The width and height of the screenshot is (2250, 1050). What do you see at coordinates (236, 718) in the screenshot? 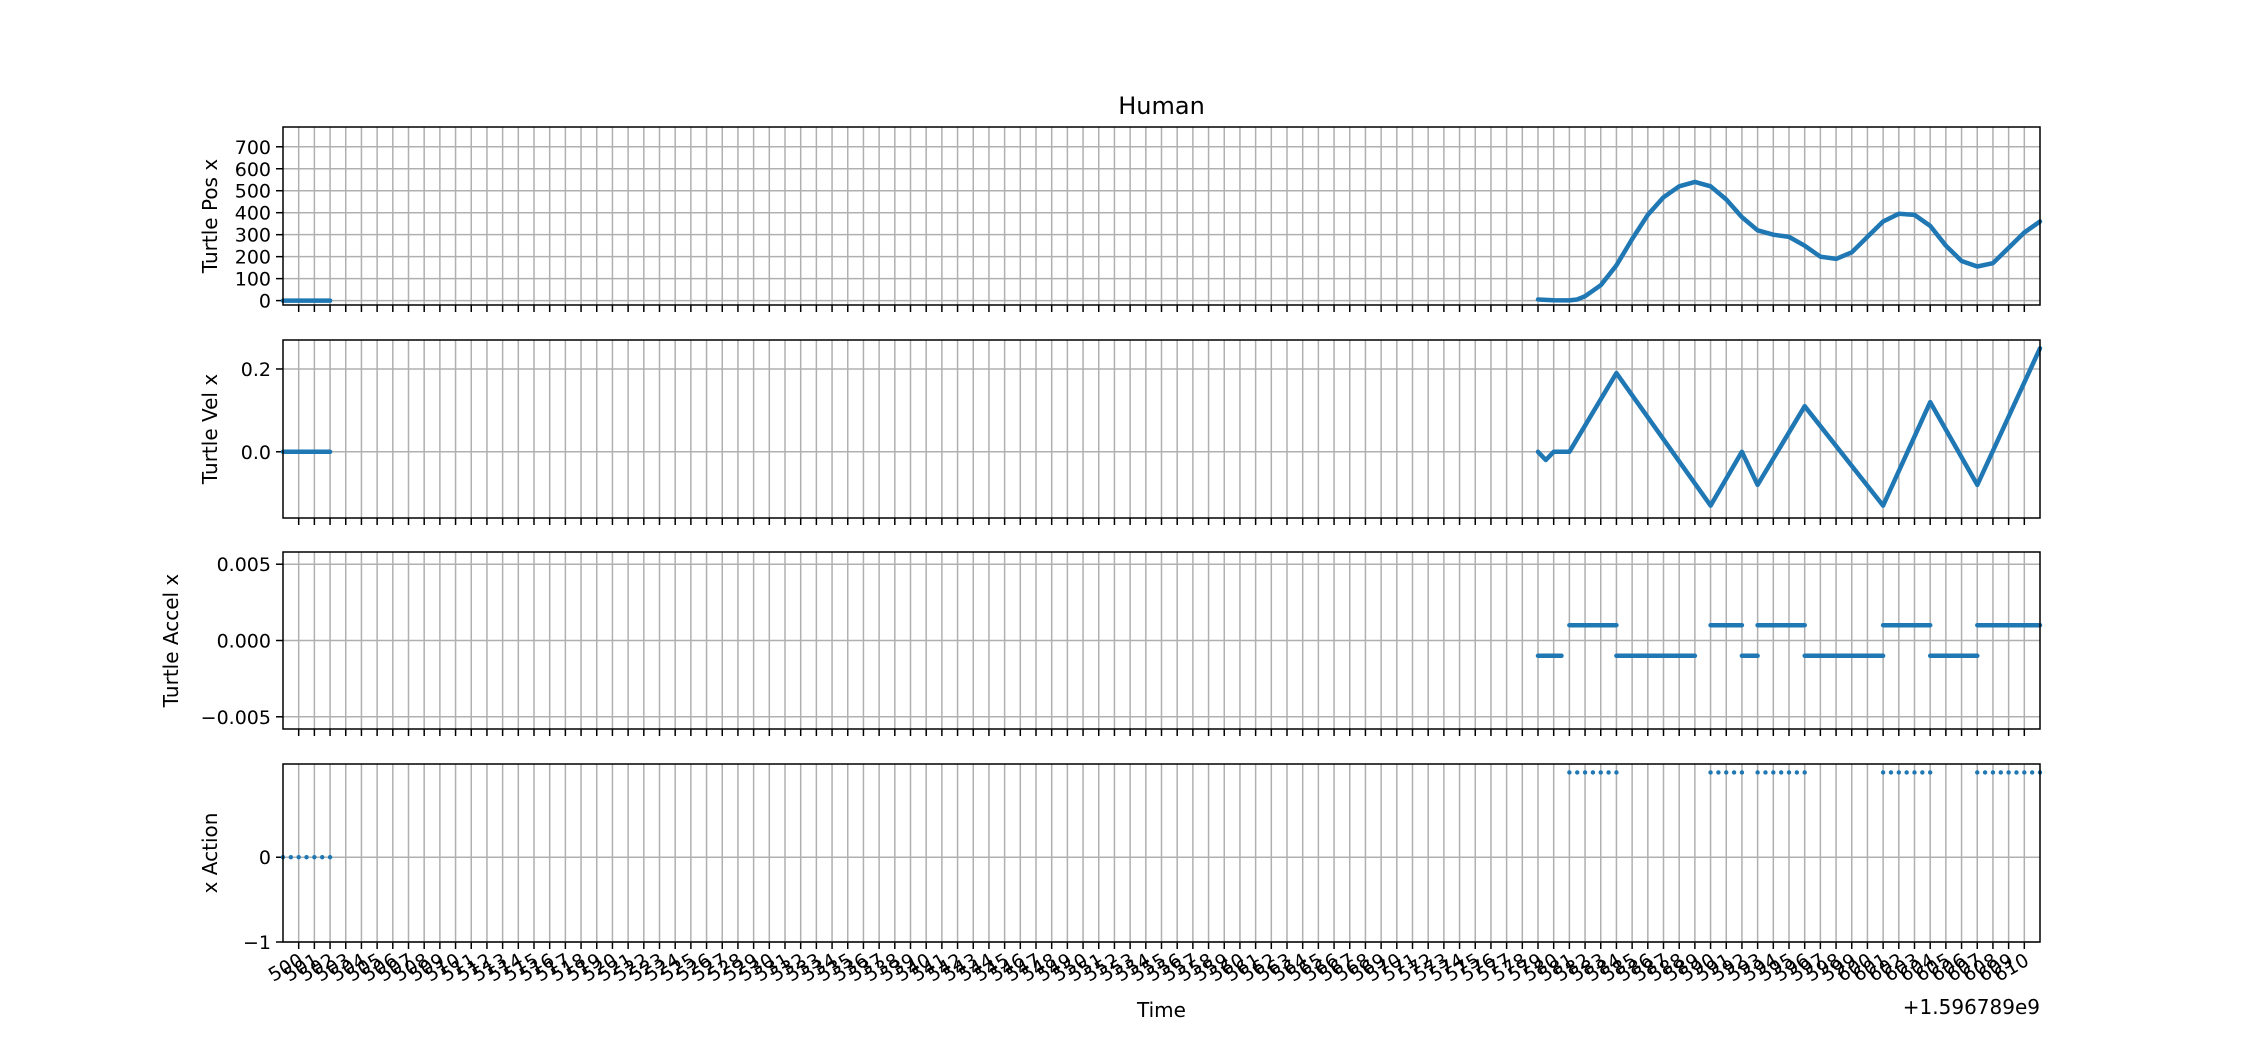
I see `y-tick-label: −0.005` at bounding box center [236, 718].